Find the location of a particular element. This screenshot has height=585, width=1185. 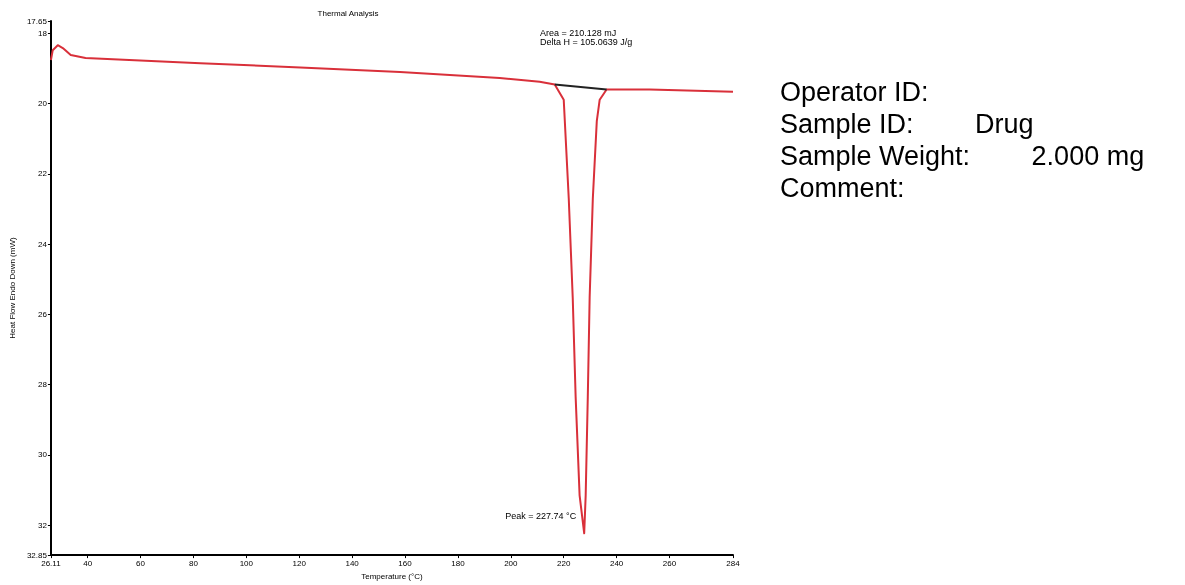

y-tick-label: 22 is located at coordinates (43, 174).